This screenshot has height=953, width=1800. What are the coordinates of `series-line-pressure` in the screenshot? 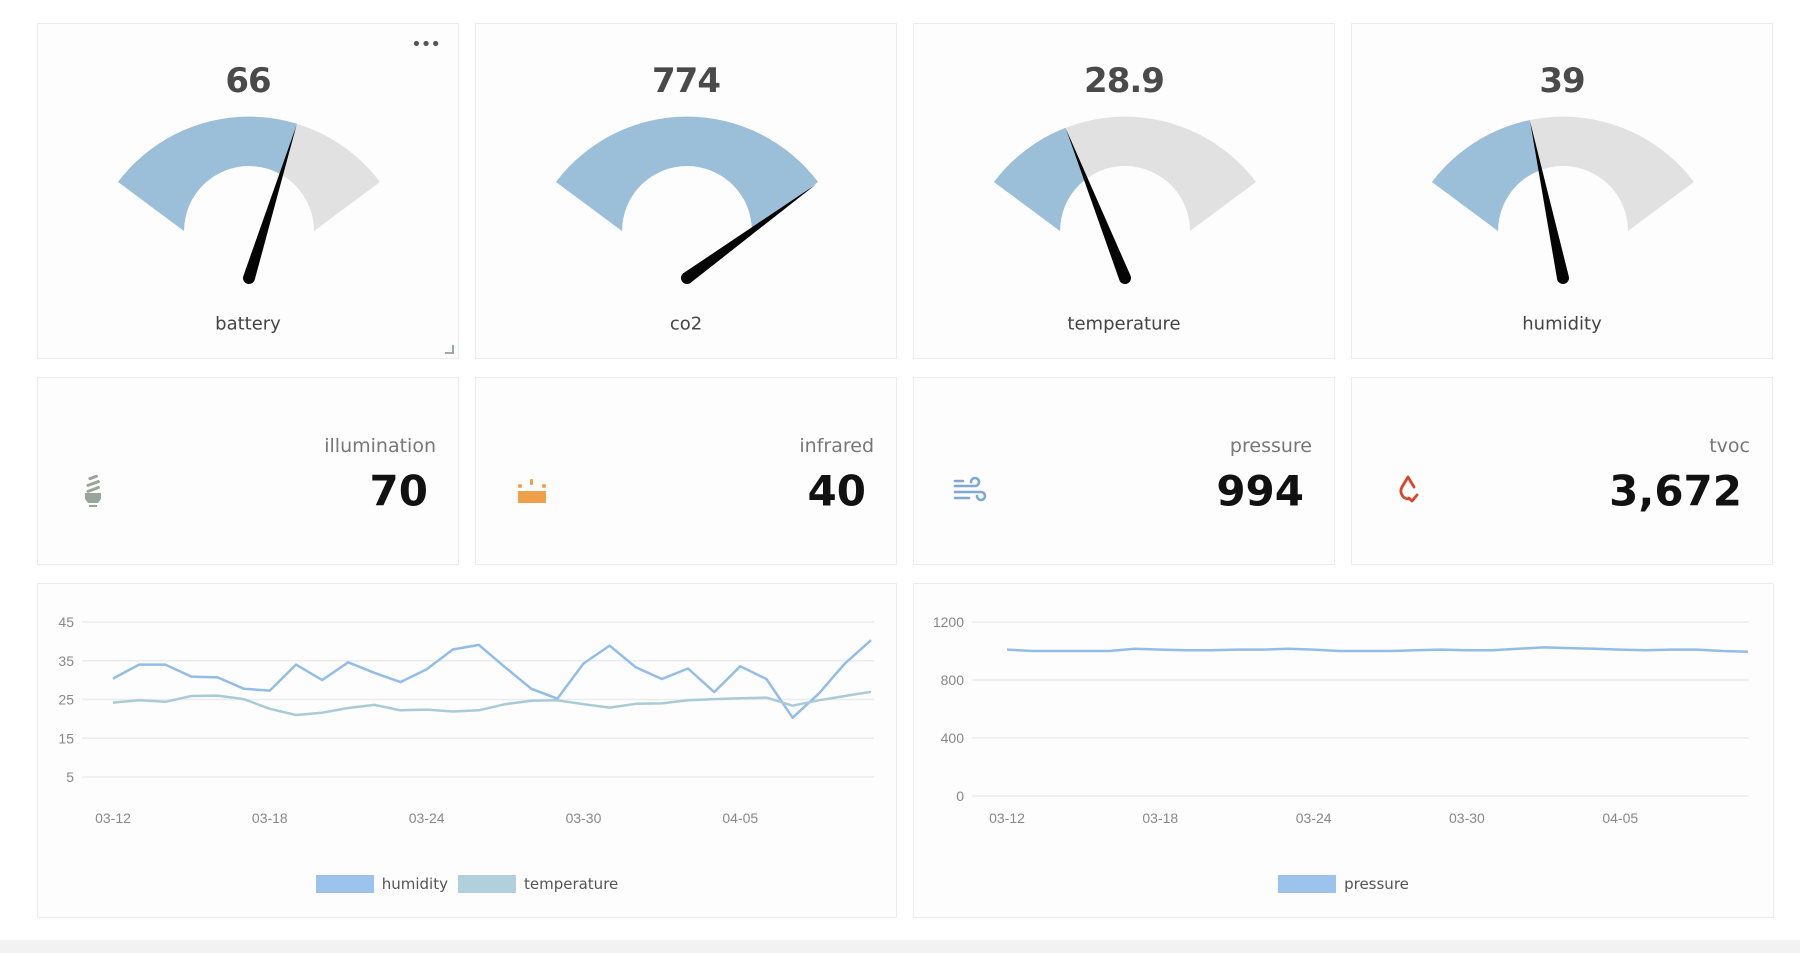 It's located at (1377, 649).